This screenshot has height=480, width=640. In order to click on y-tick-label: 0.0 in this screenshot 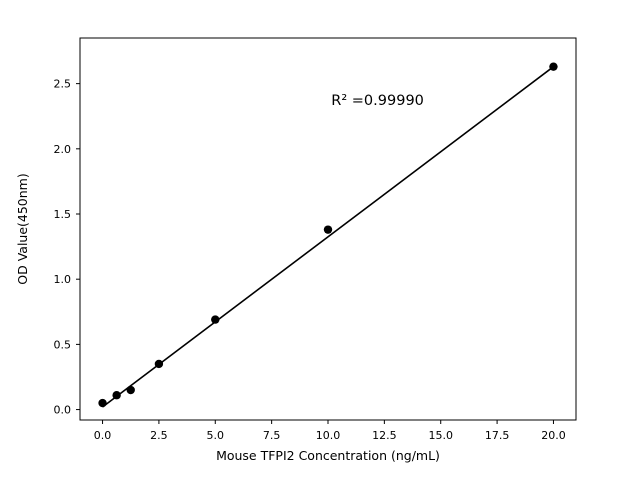, I will do `click(63, 410)`.